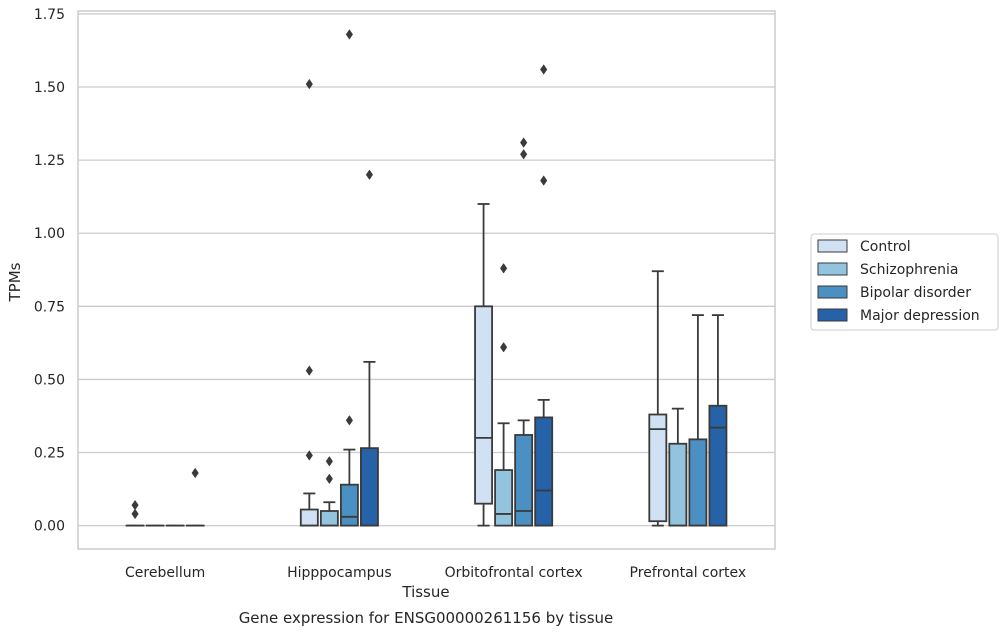 Image resolution: width=1007 pixels, height=636 pixels. What do you see at coordinates (909, 270) in the screenshot?
I see `legend-label: Schizophrenia` at bounding box center [909, 270].